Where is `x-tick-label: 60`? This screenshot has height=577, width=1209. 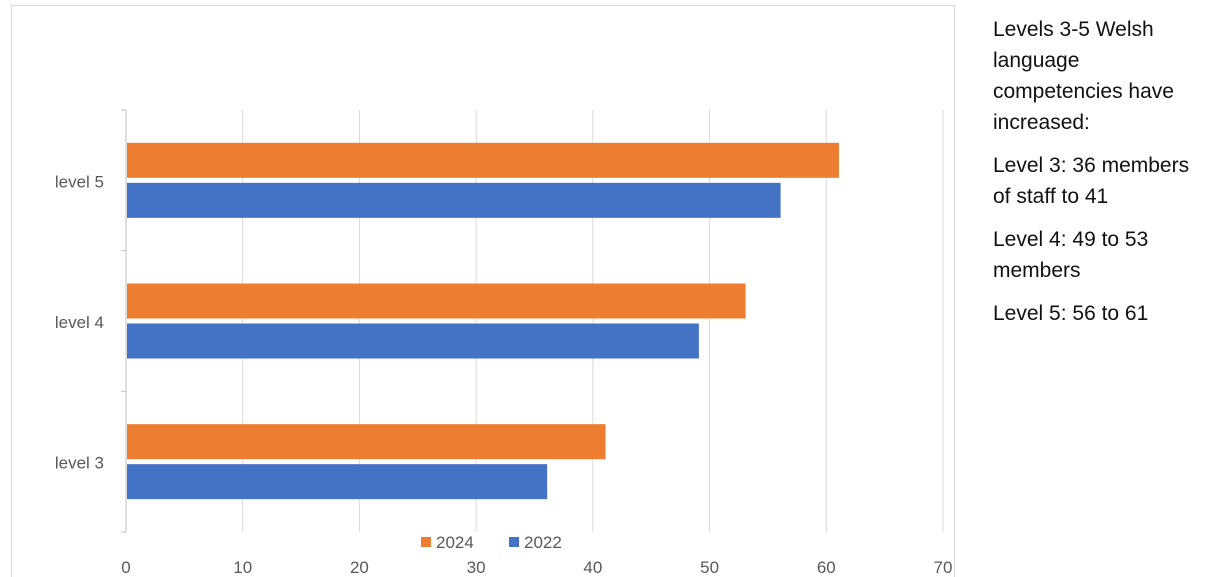
x-tick-label: 60 is located at coordinates (826, 567).